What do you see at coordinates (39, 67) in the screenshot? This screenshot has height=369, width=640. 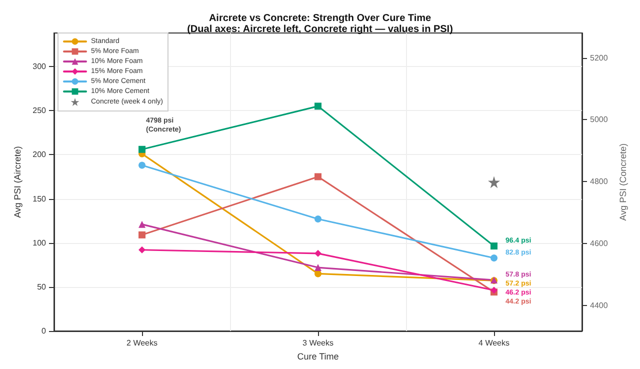 I see `y-tick-label: 300` at bounding box center [39, 67].